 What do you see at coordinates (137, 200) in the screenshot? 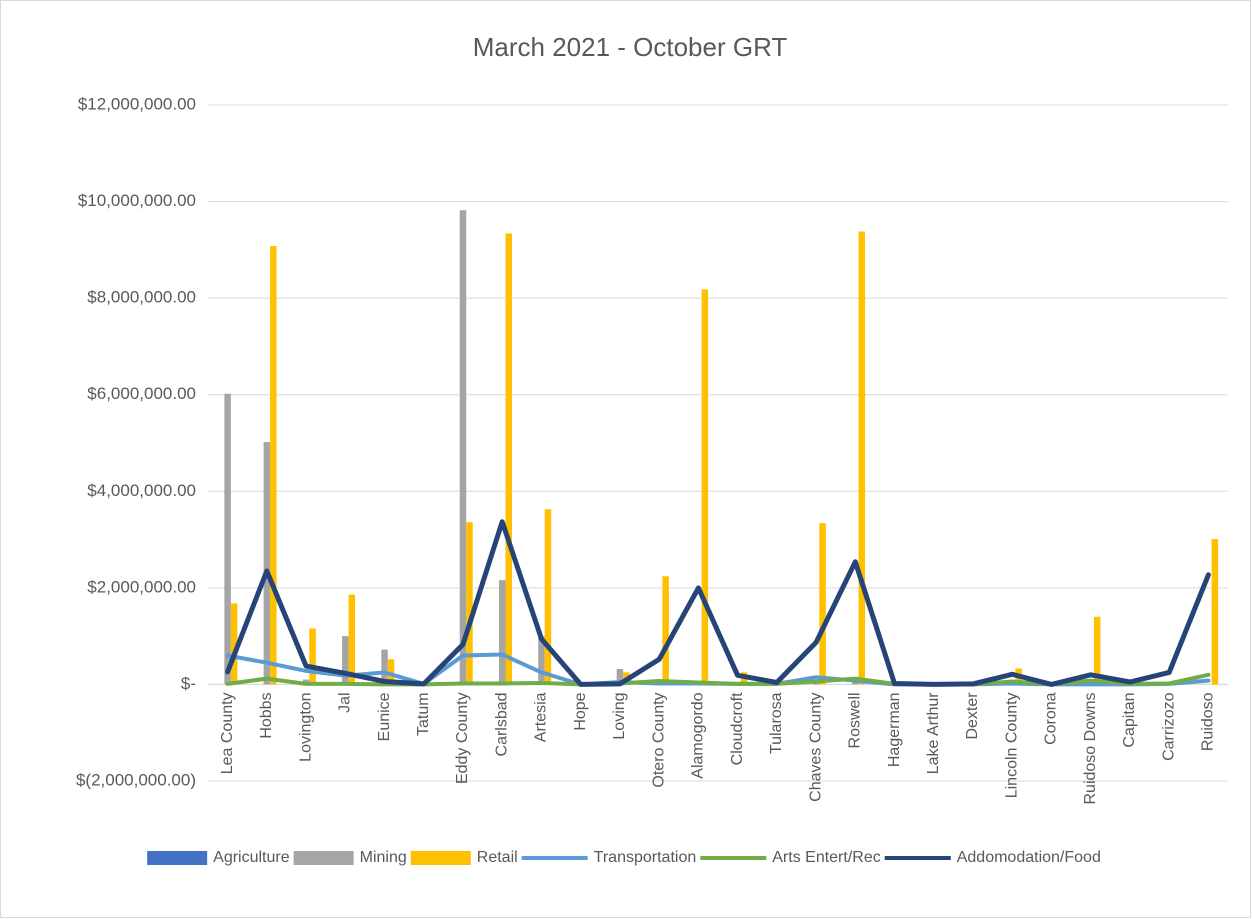
I see `y-tick-label: $10,000,000.00` at bounding box center [137, 200].